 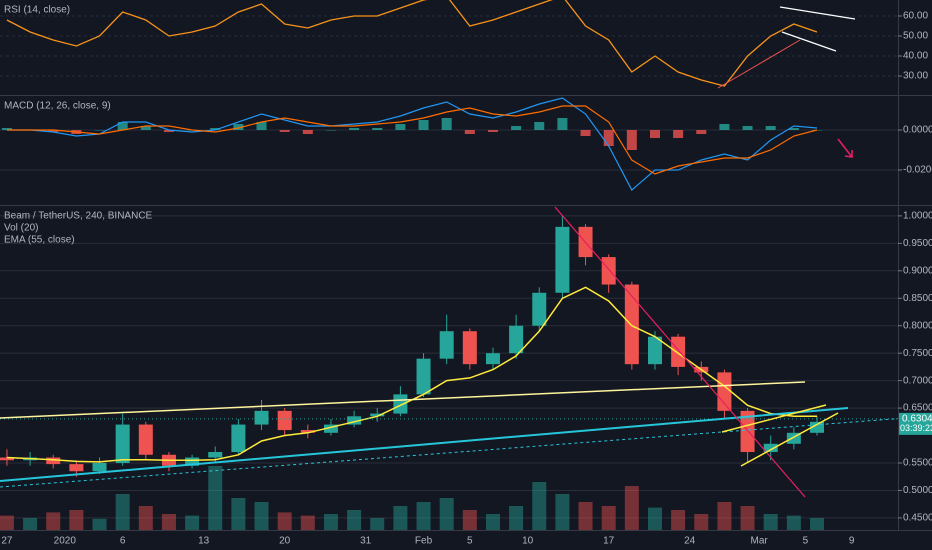 What do you see at coordinates (37, 10) in the screenshot?
I see `pane-title: RSI (14, close)` at bounding box center [37, 10].